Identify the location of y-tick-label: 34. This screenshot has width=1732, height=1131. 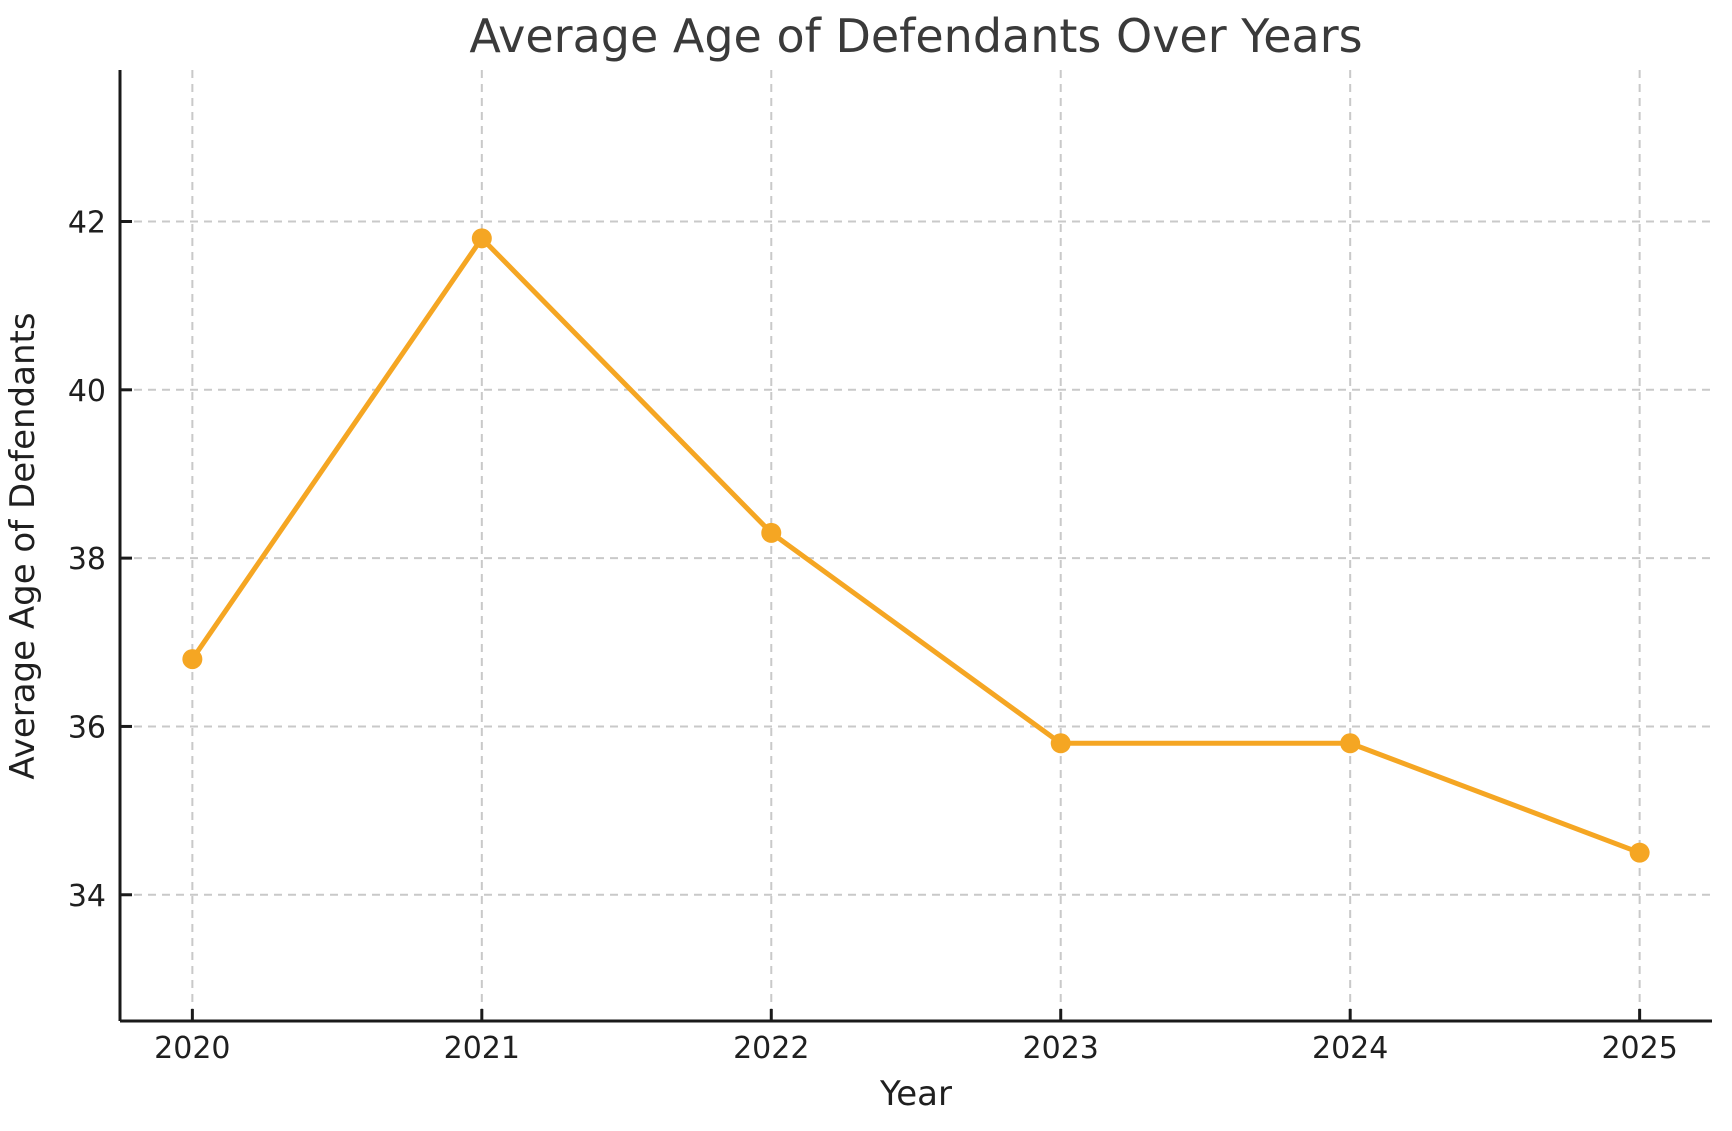
(87, 896).